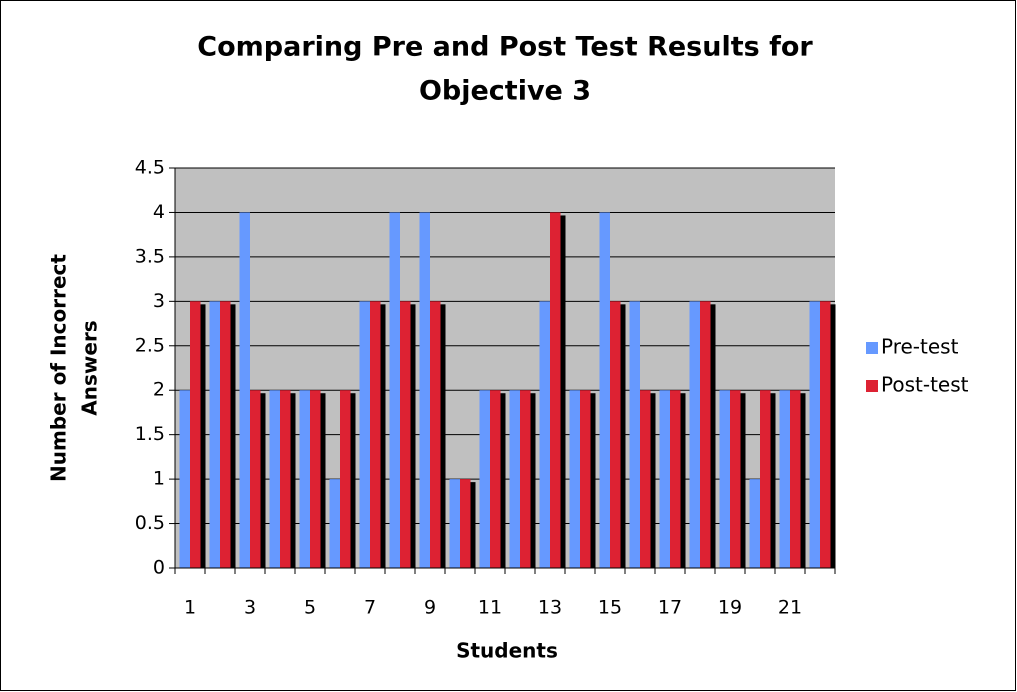  Describe the element at coordinates (190, 608) in the screenshot. I see `x-tick-label: 1` at that location.